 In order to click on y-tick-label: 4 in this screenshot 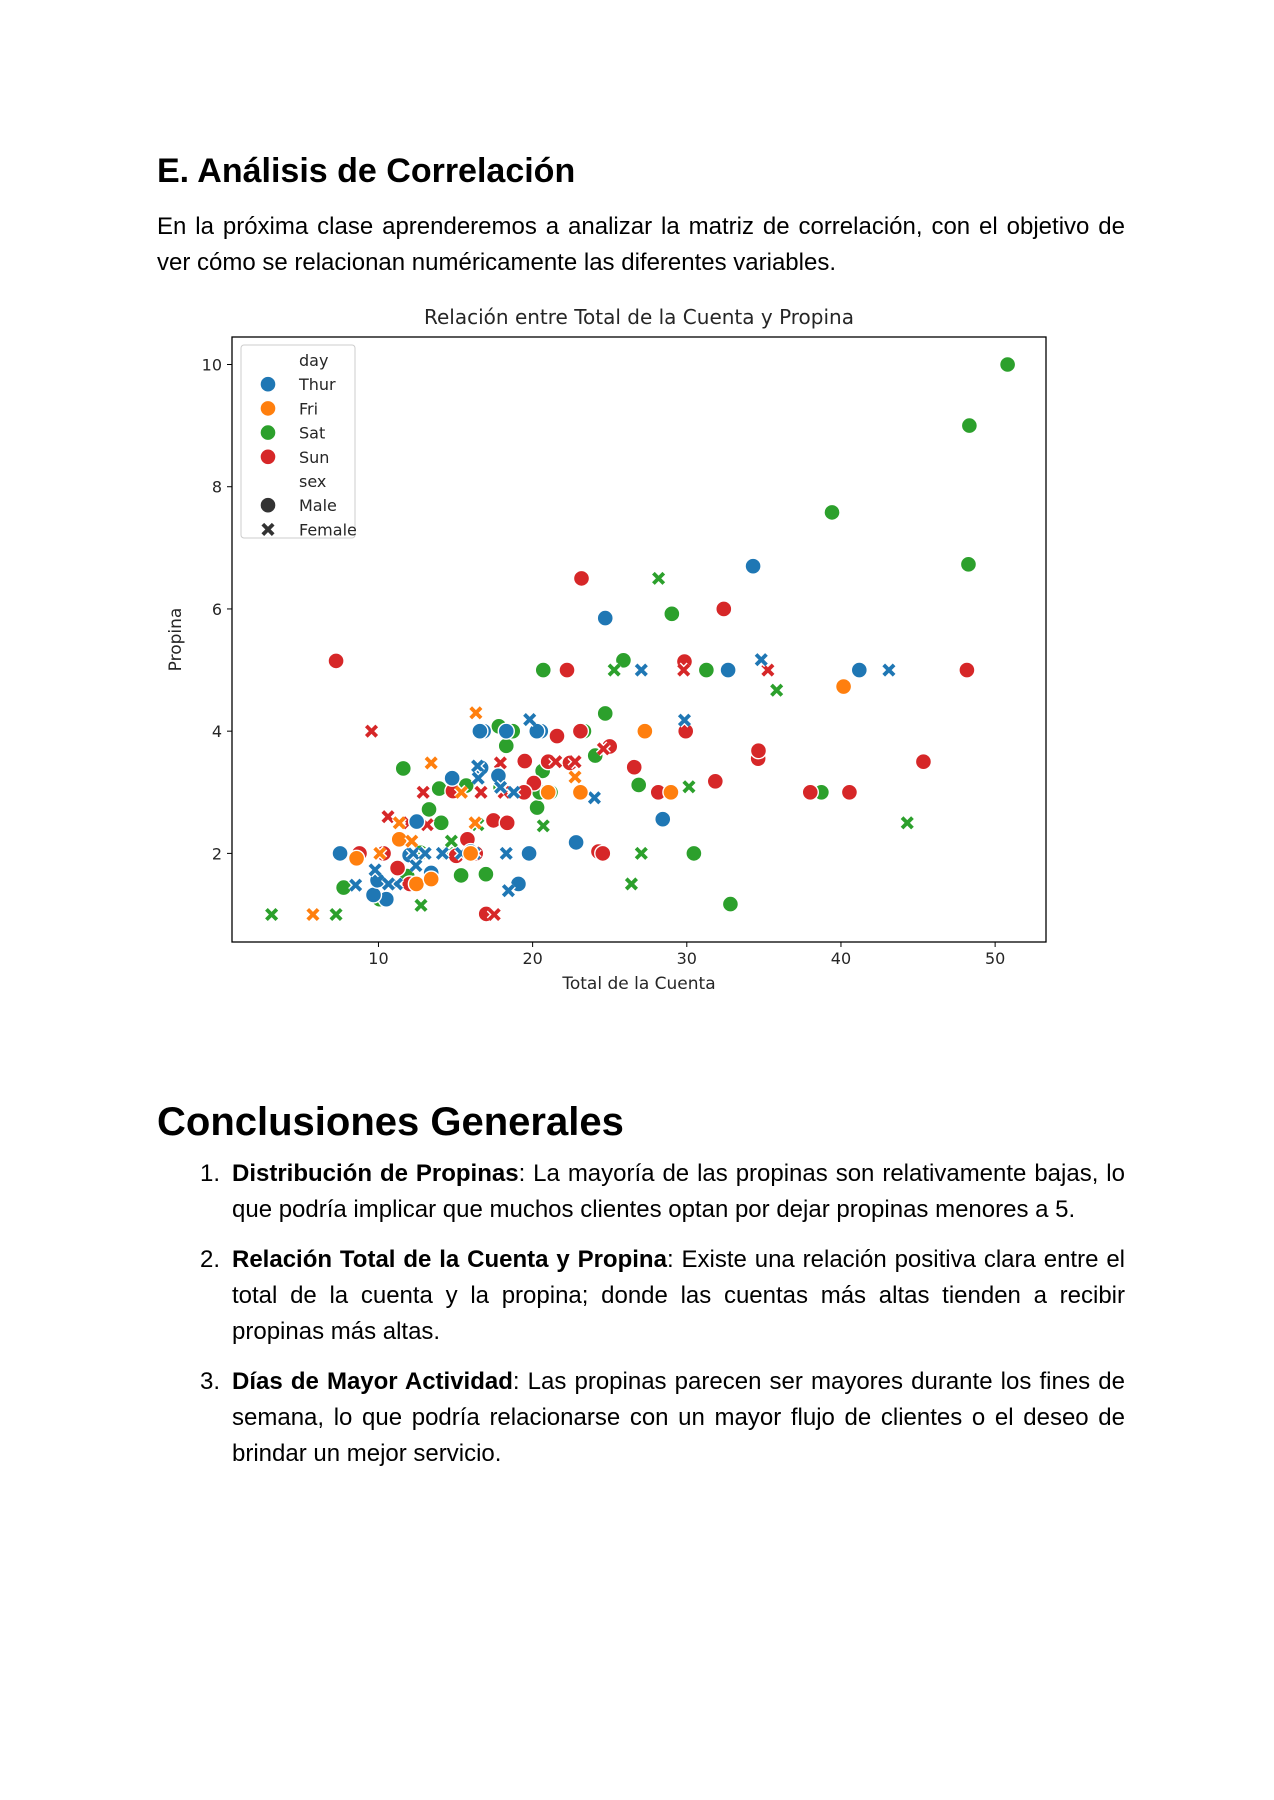, I will do `click(217, 731)`.